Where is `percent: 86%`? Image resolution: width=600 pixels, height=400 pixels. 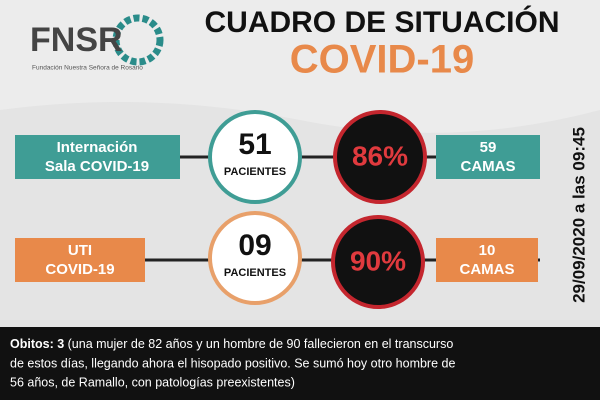 percent: 86% is located at coordinates (380, 155).